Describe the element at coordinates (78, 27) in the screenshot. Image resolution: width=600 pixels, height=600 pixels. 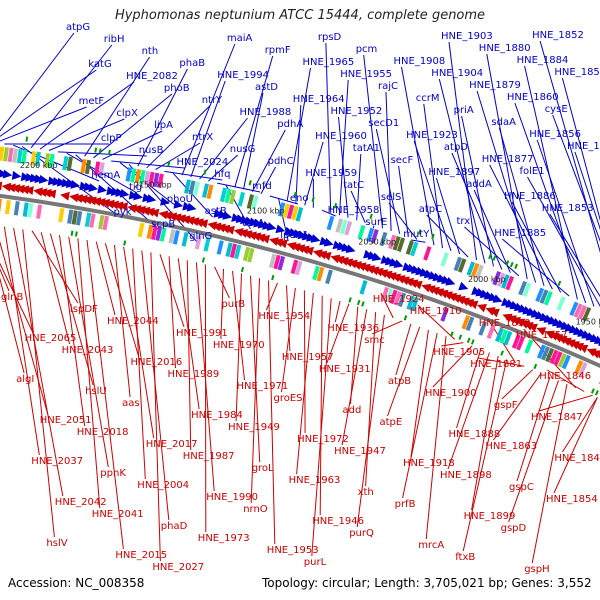
I see `gene-label: atpG` at that location.